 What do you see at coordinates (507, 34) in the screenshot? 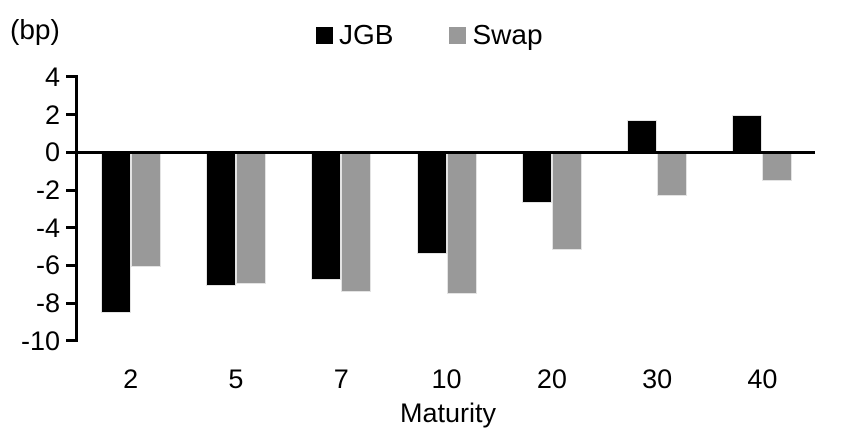
I see `legend-label-swap: Swap` at bounding box center [507, 34].